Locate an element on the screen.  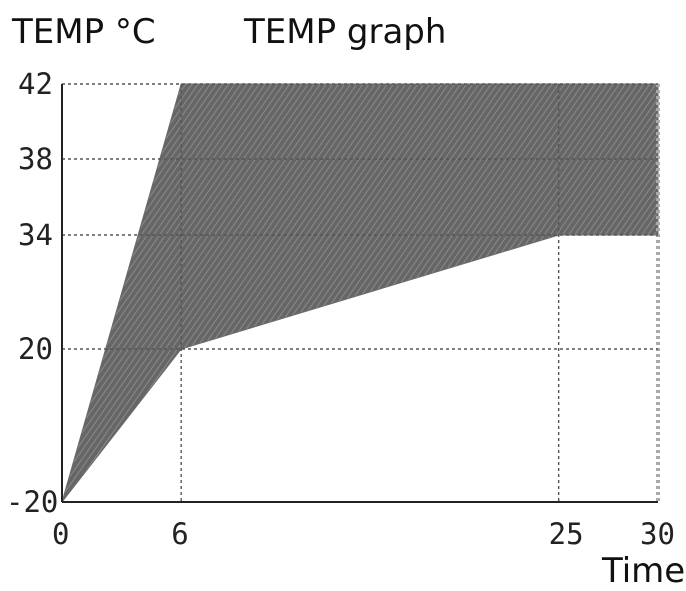
x-tick-label-30: 30 is located at coordinates (657, 534).